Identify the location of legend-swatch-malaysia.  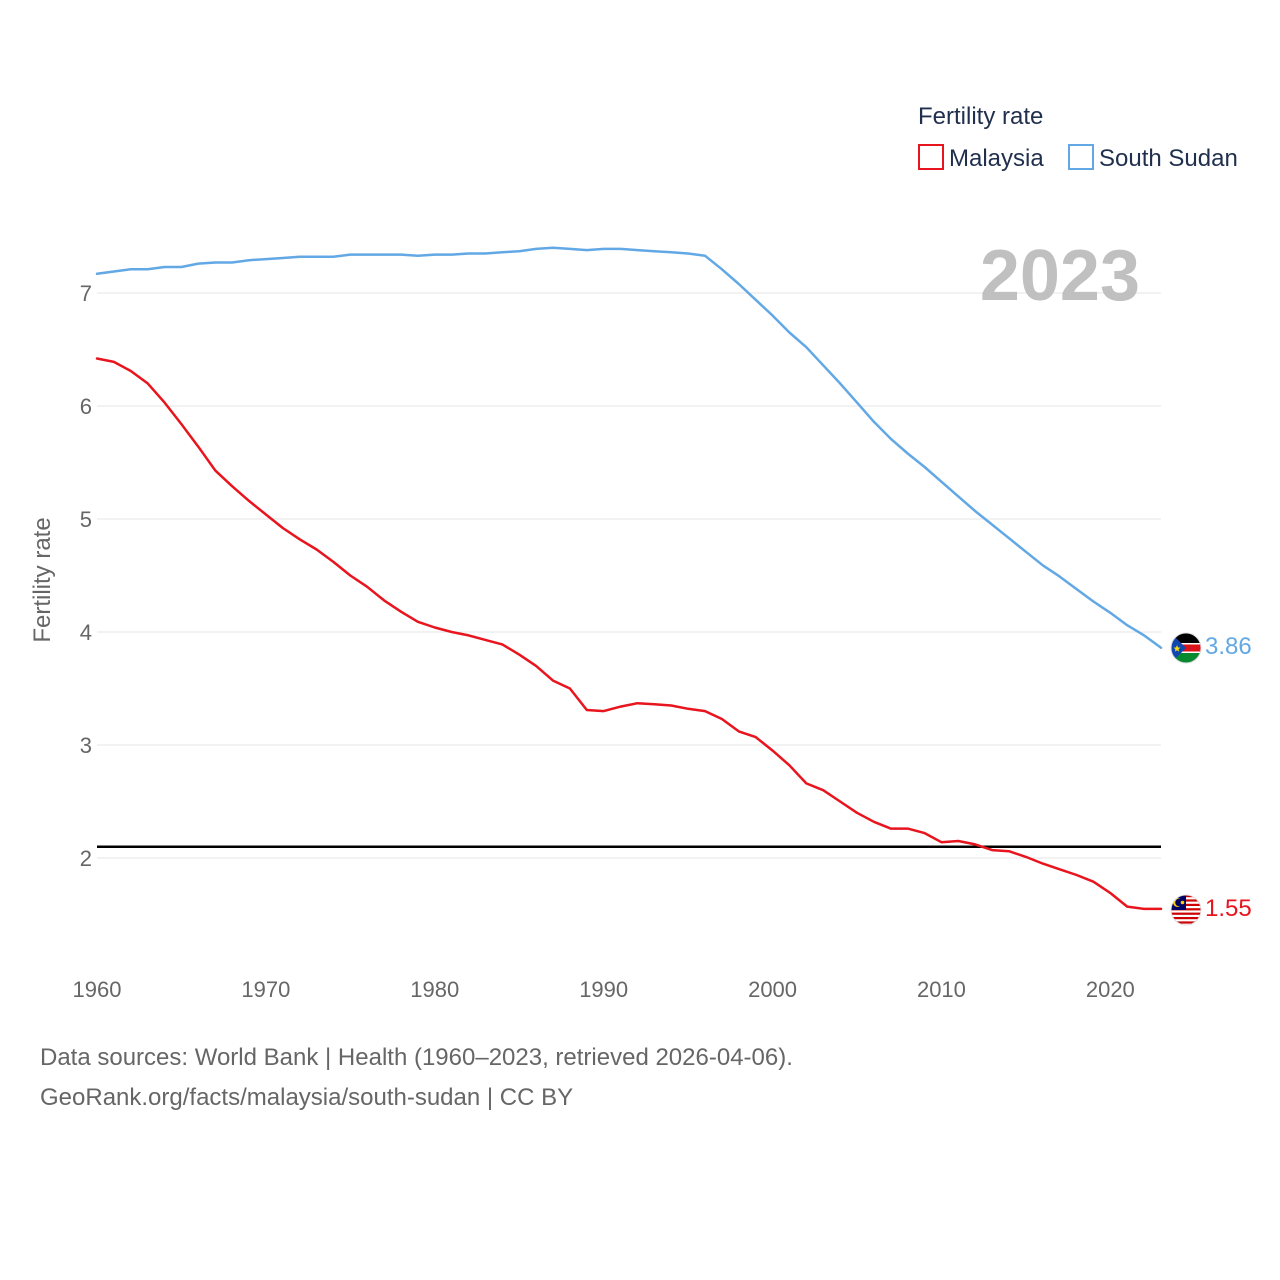
(931, 157).